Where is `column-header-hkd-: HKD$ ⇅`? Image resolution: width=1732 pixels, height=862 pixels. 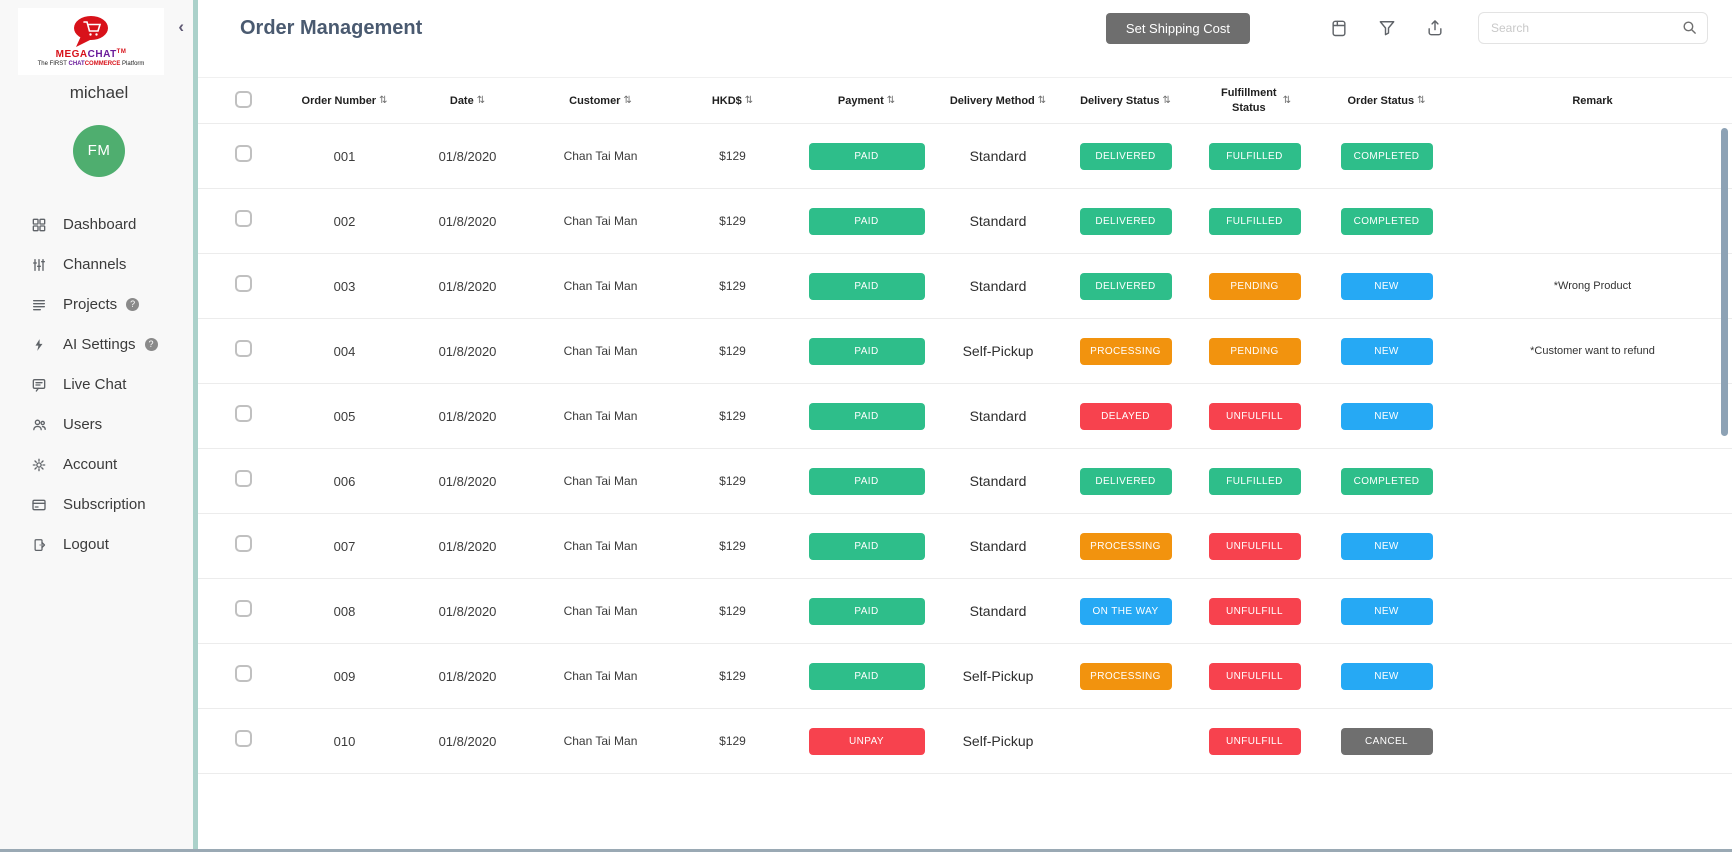
column-header-hkd-: HKD$ ⇅ is located at coordinates (732, 101).